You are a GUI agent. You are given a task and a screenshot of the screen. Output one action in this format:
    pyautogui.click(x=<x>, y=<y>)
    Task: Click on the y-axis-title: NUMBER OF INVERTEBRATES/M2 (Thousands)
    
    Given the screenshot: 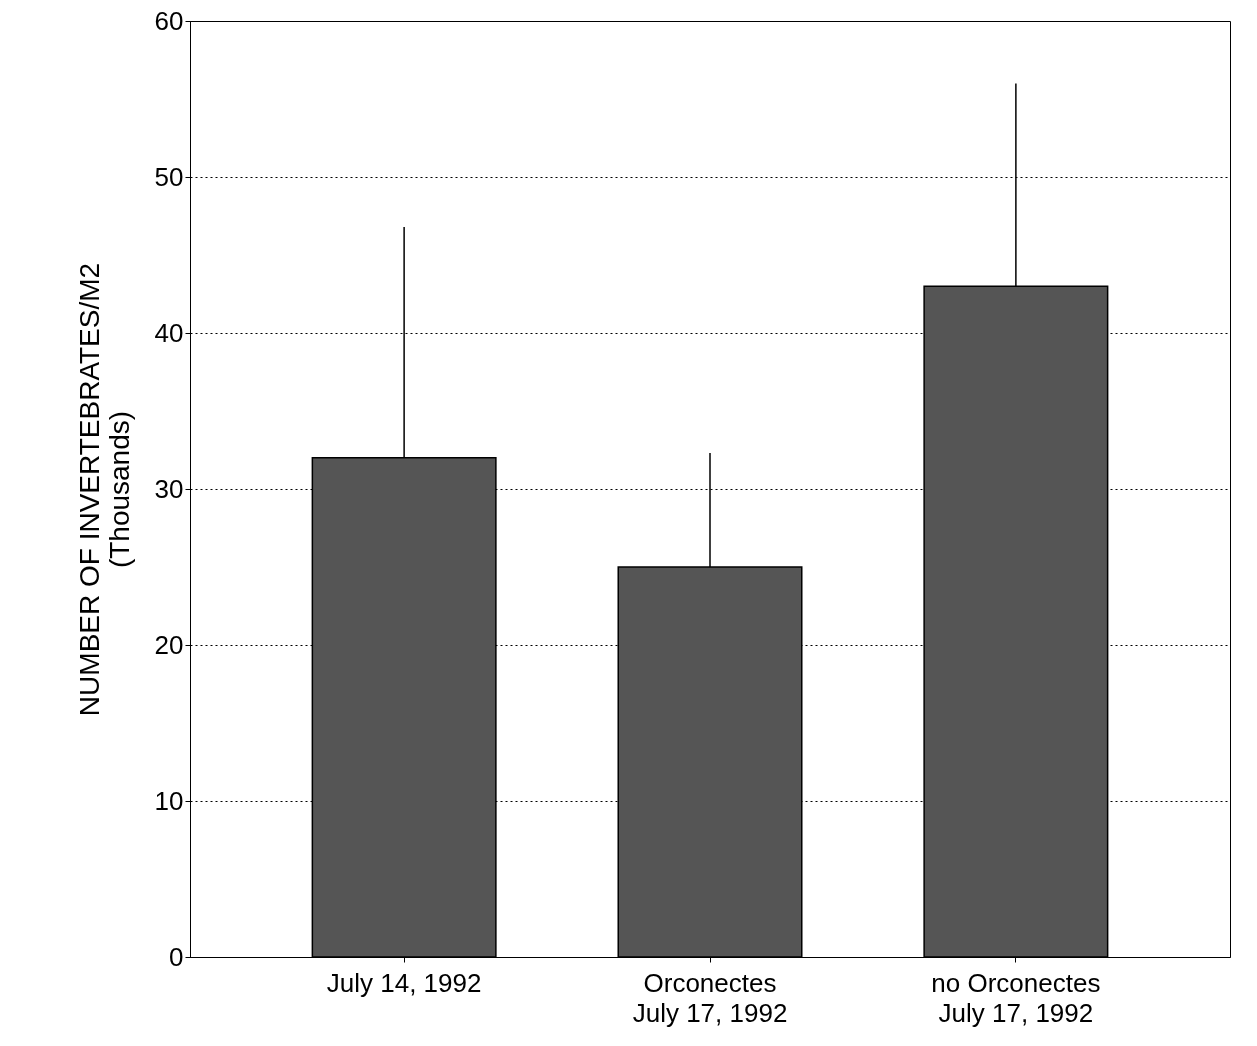 What is the action you would take?
    pyautogui.click(x=104, y=489)
    